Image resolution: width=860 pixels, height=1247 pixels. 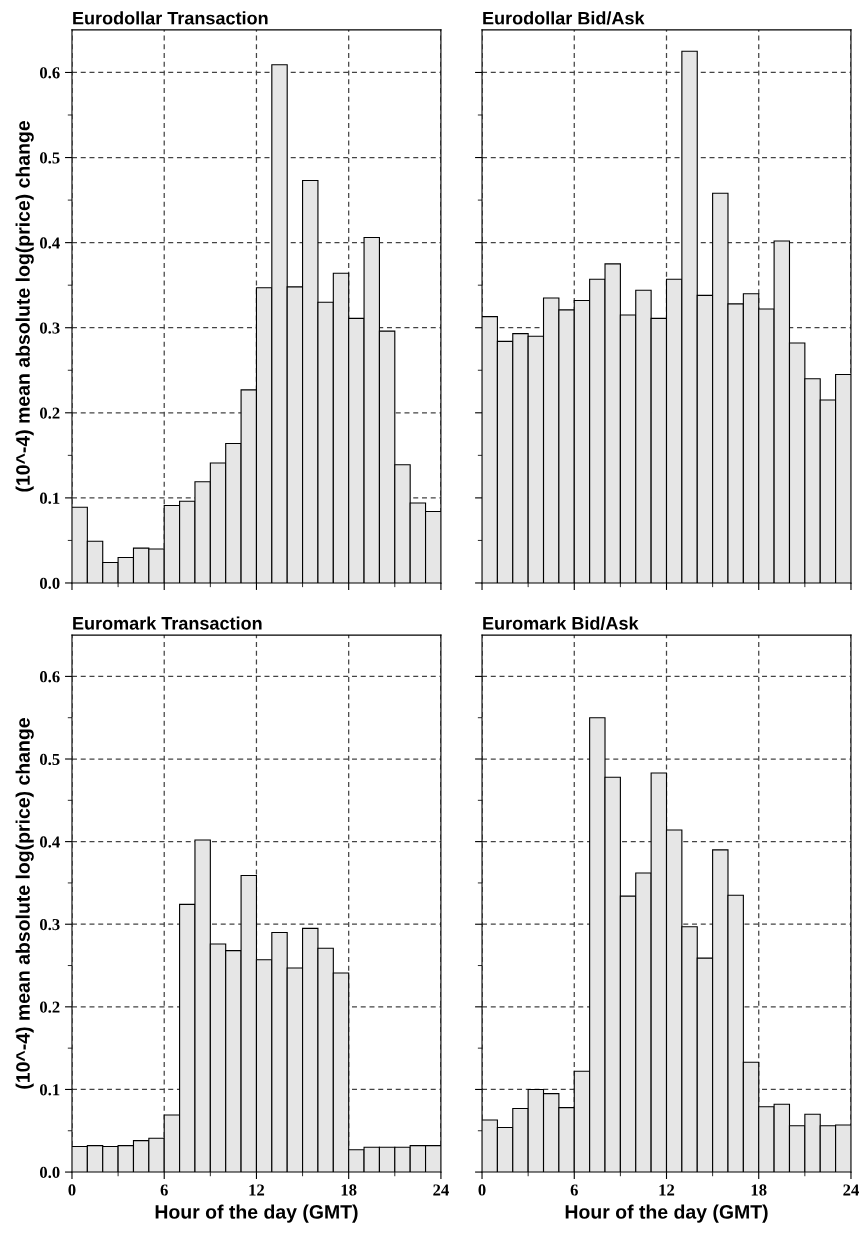 What do you see at coordinates (564, 18) in the screenshot?
I see `chart-title: Eurodollar Bid/Ask` at bounding box center [564, 18].